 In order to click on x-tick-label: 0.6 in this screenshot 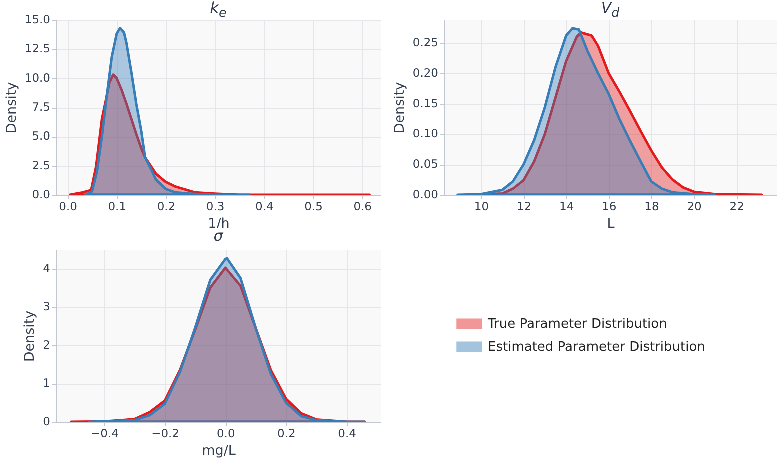, I will do `click(363, 207)`.